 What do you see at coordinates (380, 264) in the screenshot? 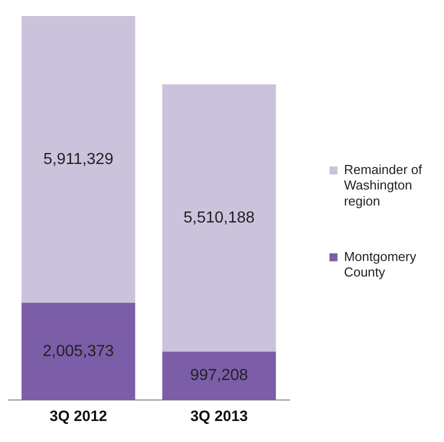
I see `legend-label: Montgomery County` at bounding box center [380, 264].